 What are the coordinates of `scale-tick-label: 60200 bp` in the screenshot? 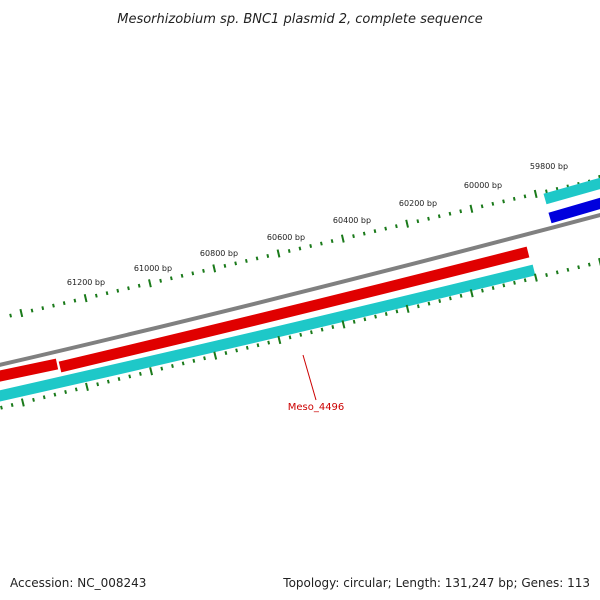 It's located at (418, 203).